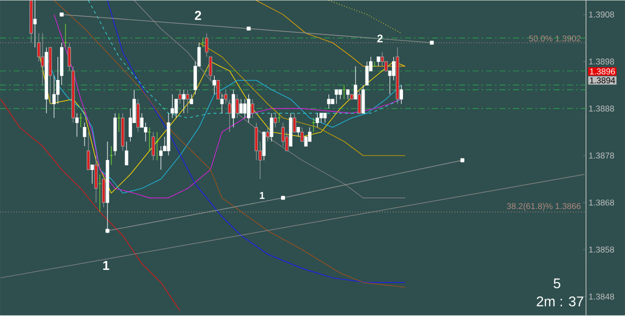  What do you see at coordinates (603, 81) in the screenshot?
I see `text: 1.3894` at bounding box center [603, 81].